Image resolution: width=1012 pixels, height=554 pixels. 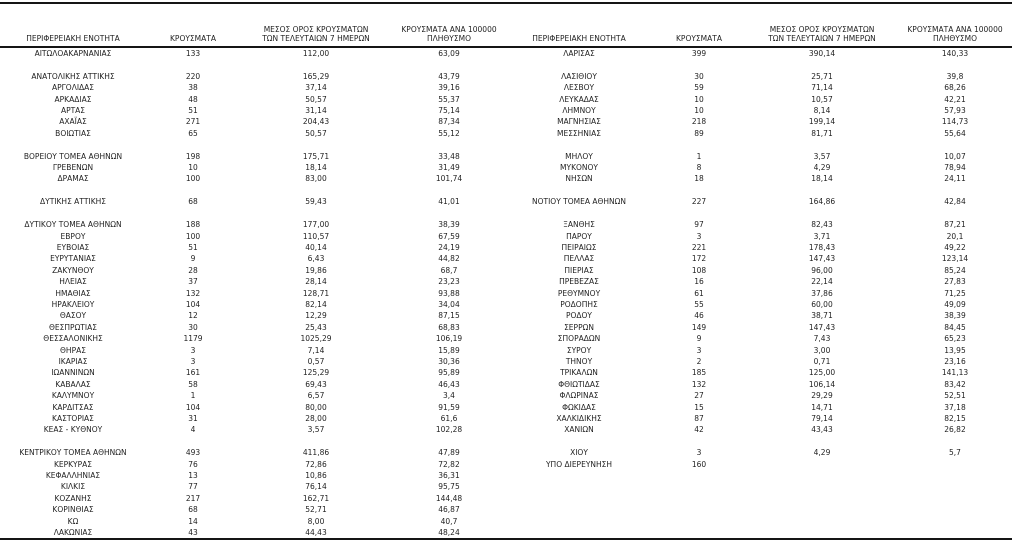 I want to click on cell-right-per100k: 49,09, so click(x=955, y=304).